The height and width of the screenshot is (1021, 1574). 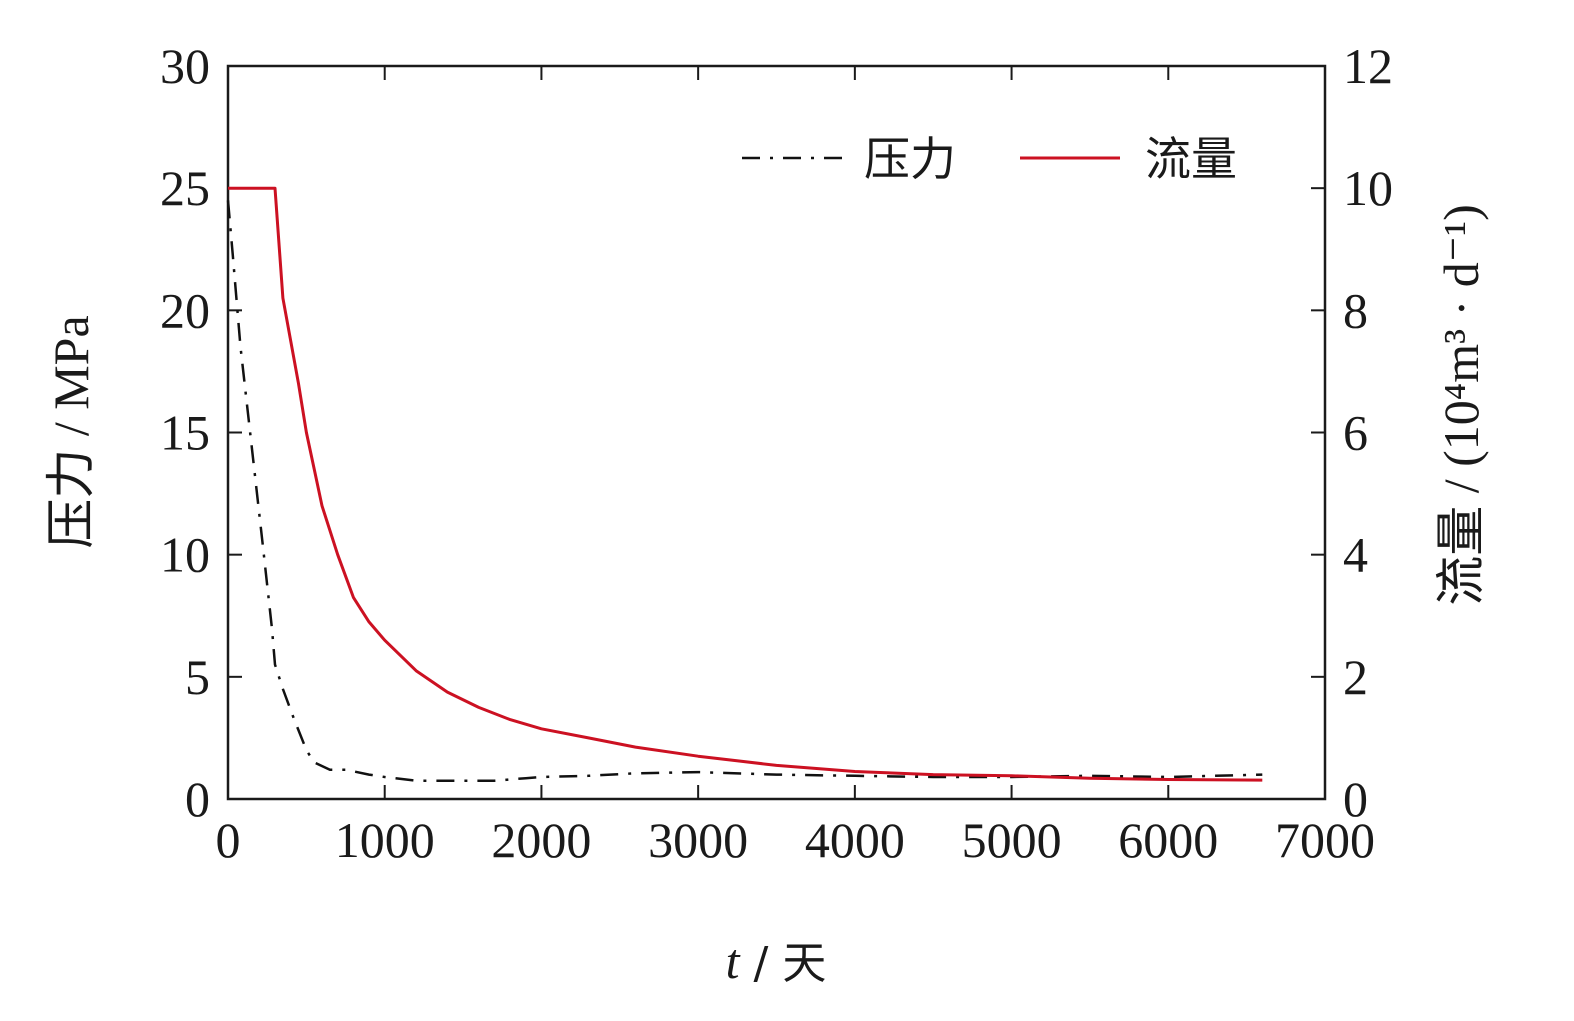 What do you see at coordinates (1368, 188) in the screenshot?
I see `right-y-tick-label: 10` at bounding box center [1368, 188].